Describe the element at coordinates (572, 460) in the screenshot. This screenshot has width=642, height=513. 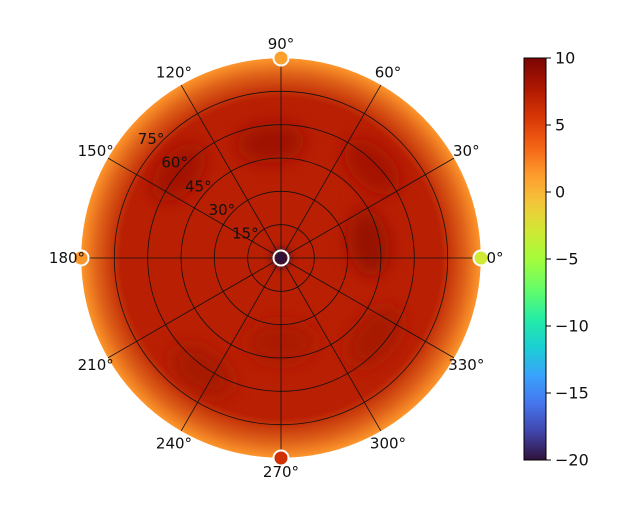
I see `colorbar-tick-label: −20` at that location.